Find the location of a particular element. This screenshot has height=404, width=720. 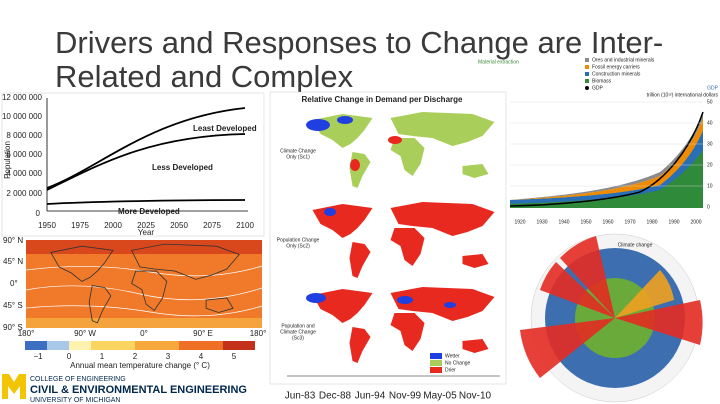

lat-label: 90° N is located at coordinates (13, 240).